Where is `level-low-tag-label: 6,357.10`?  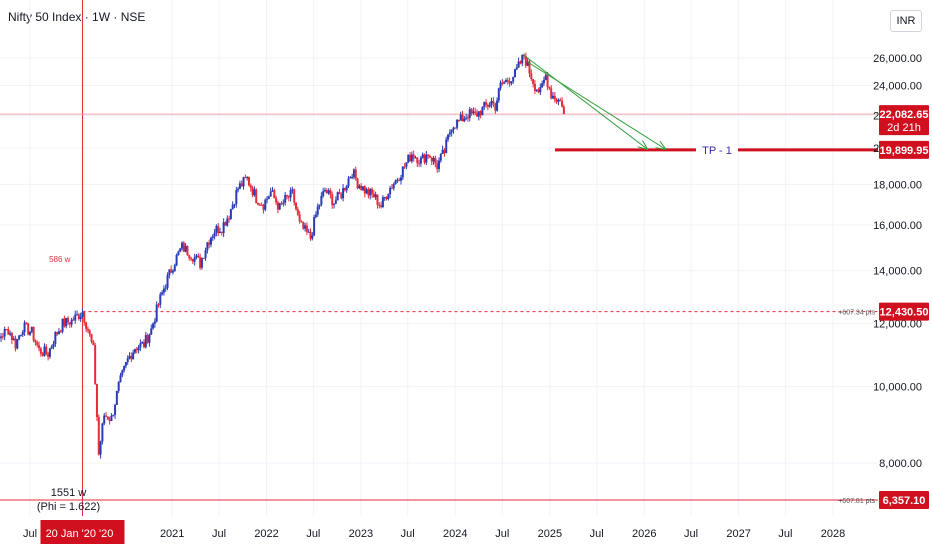 level-low-tag-label: 6,357.10 is located at coordinates (904, 501).